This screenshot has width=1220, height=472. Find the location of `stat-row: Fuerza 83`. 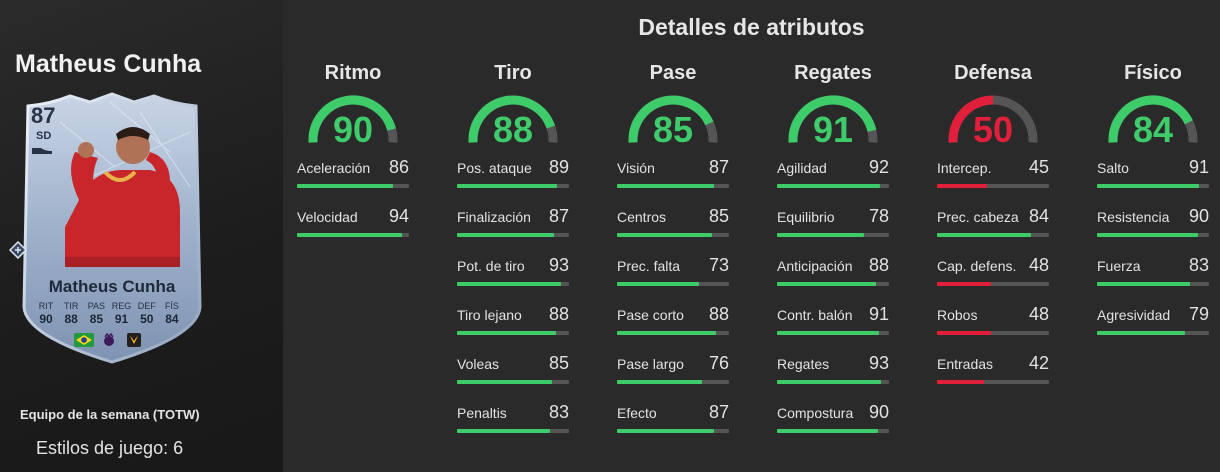

stat-row: Fuerza 83 is located at coordinates (1153, 281).